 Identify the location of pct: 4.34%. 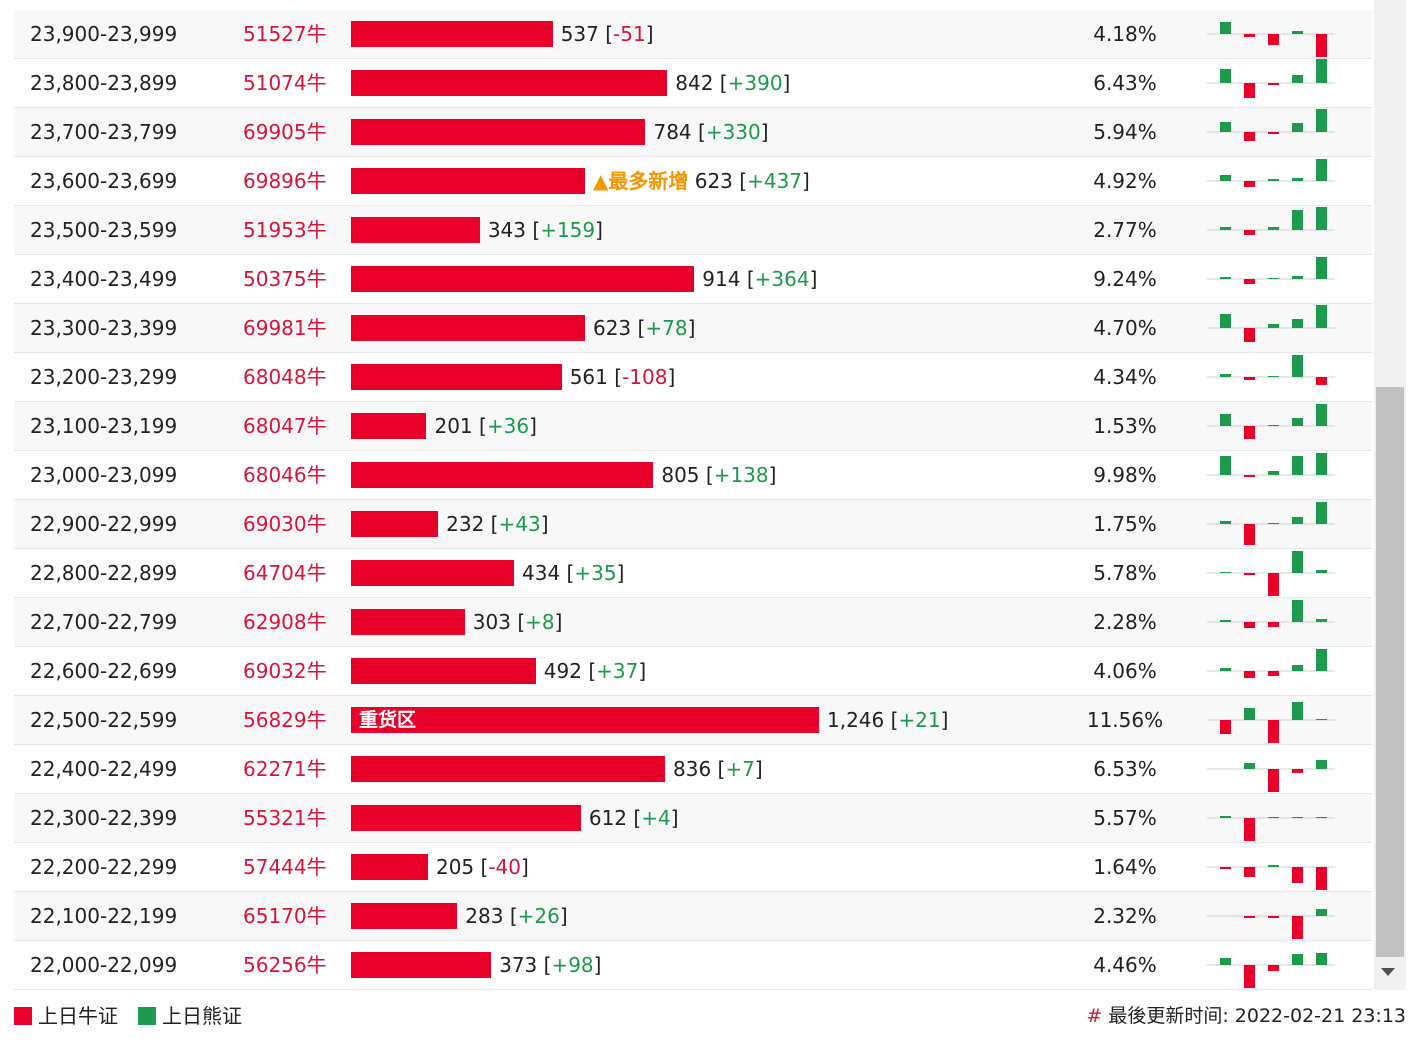
(1125, 377).